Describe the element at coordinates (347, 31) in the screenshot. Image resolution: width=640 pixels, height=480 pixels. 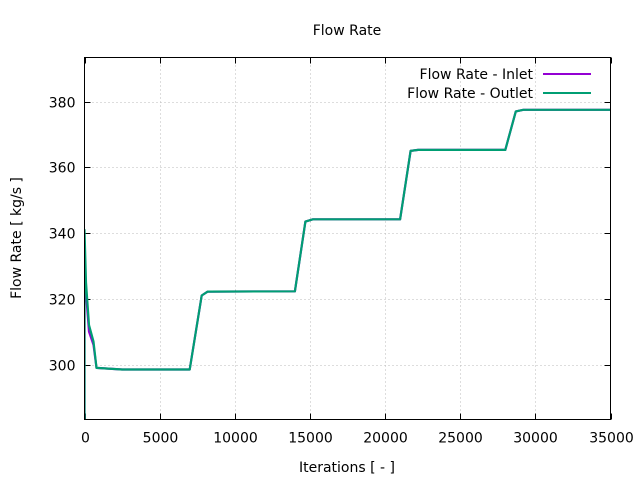
I see `chart-title: Flow Rate` at that location.